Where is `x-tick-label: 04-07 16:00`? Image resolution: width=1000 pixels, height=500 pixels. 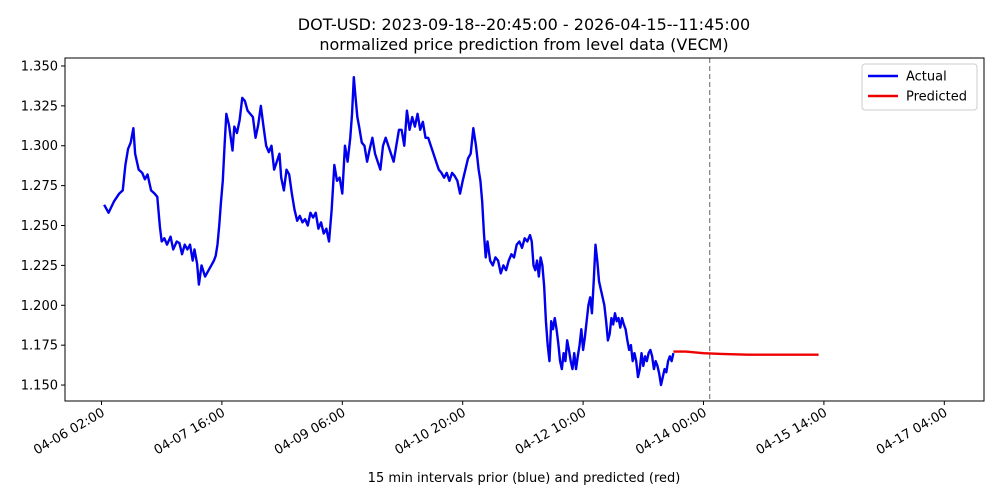 x-tick-label: 04-07 16:00 is located at coordinates (190, 431).